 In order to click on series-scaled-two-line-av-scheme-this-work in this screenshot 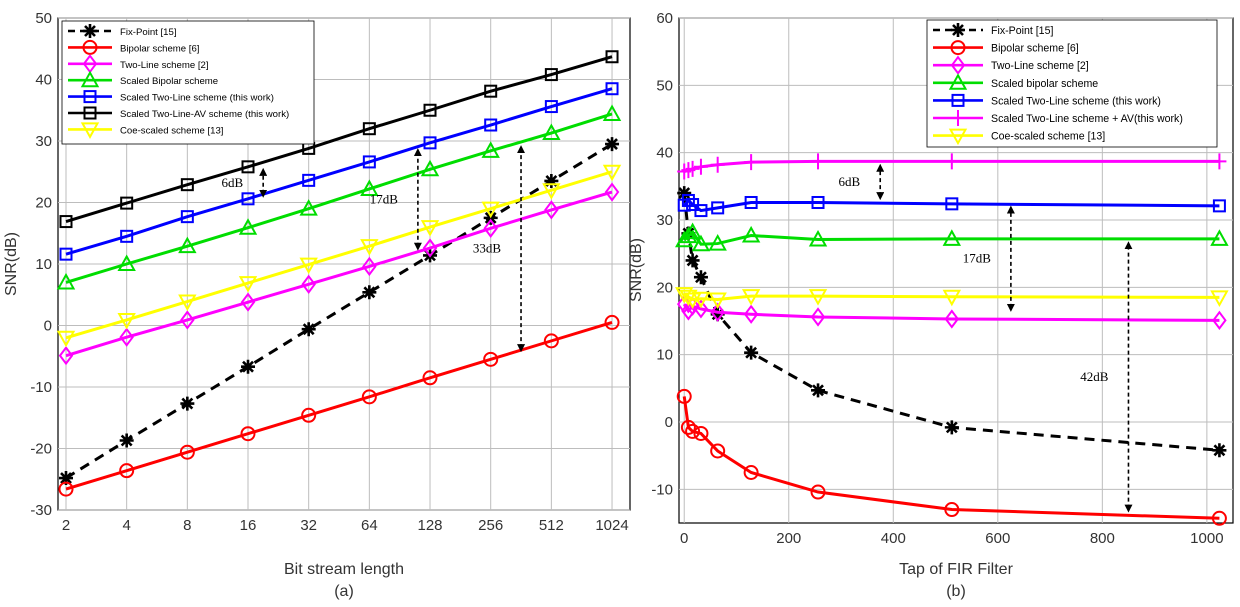, I will do `click(339, 139)`.